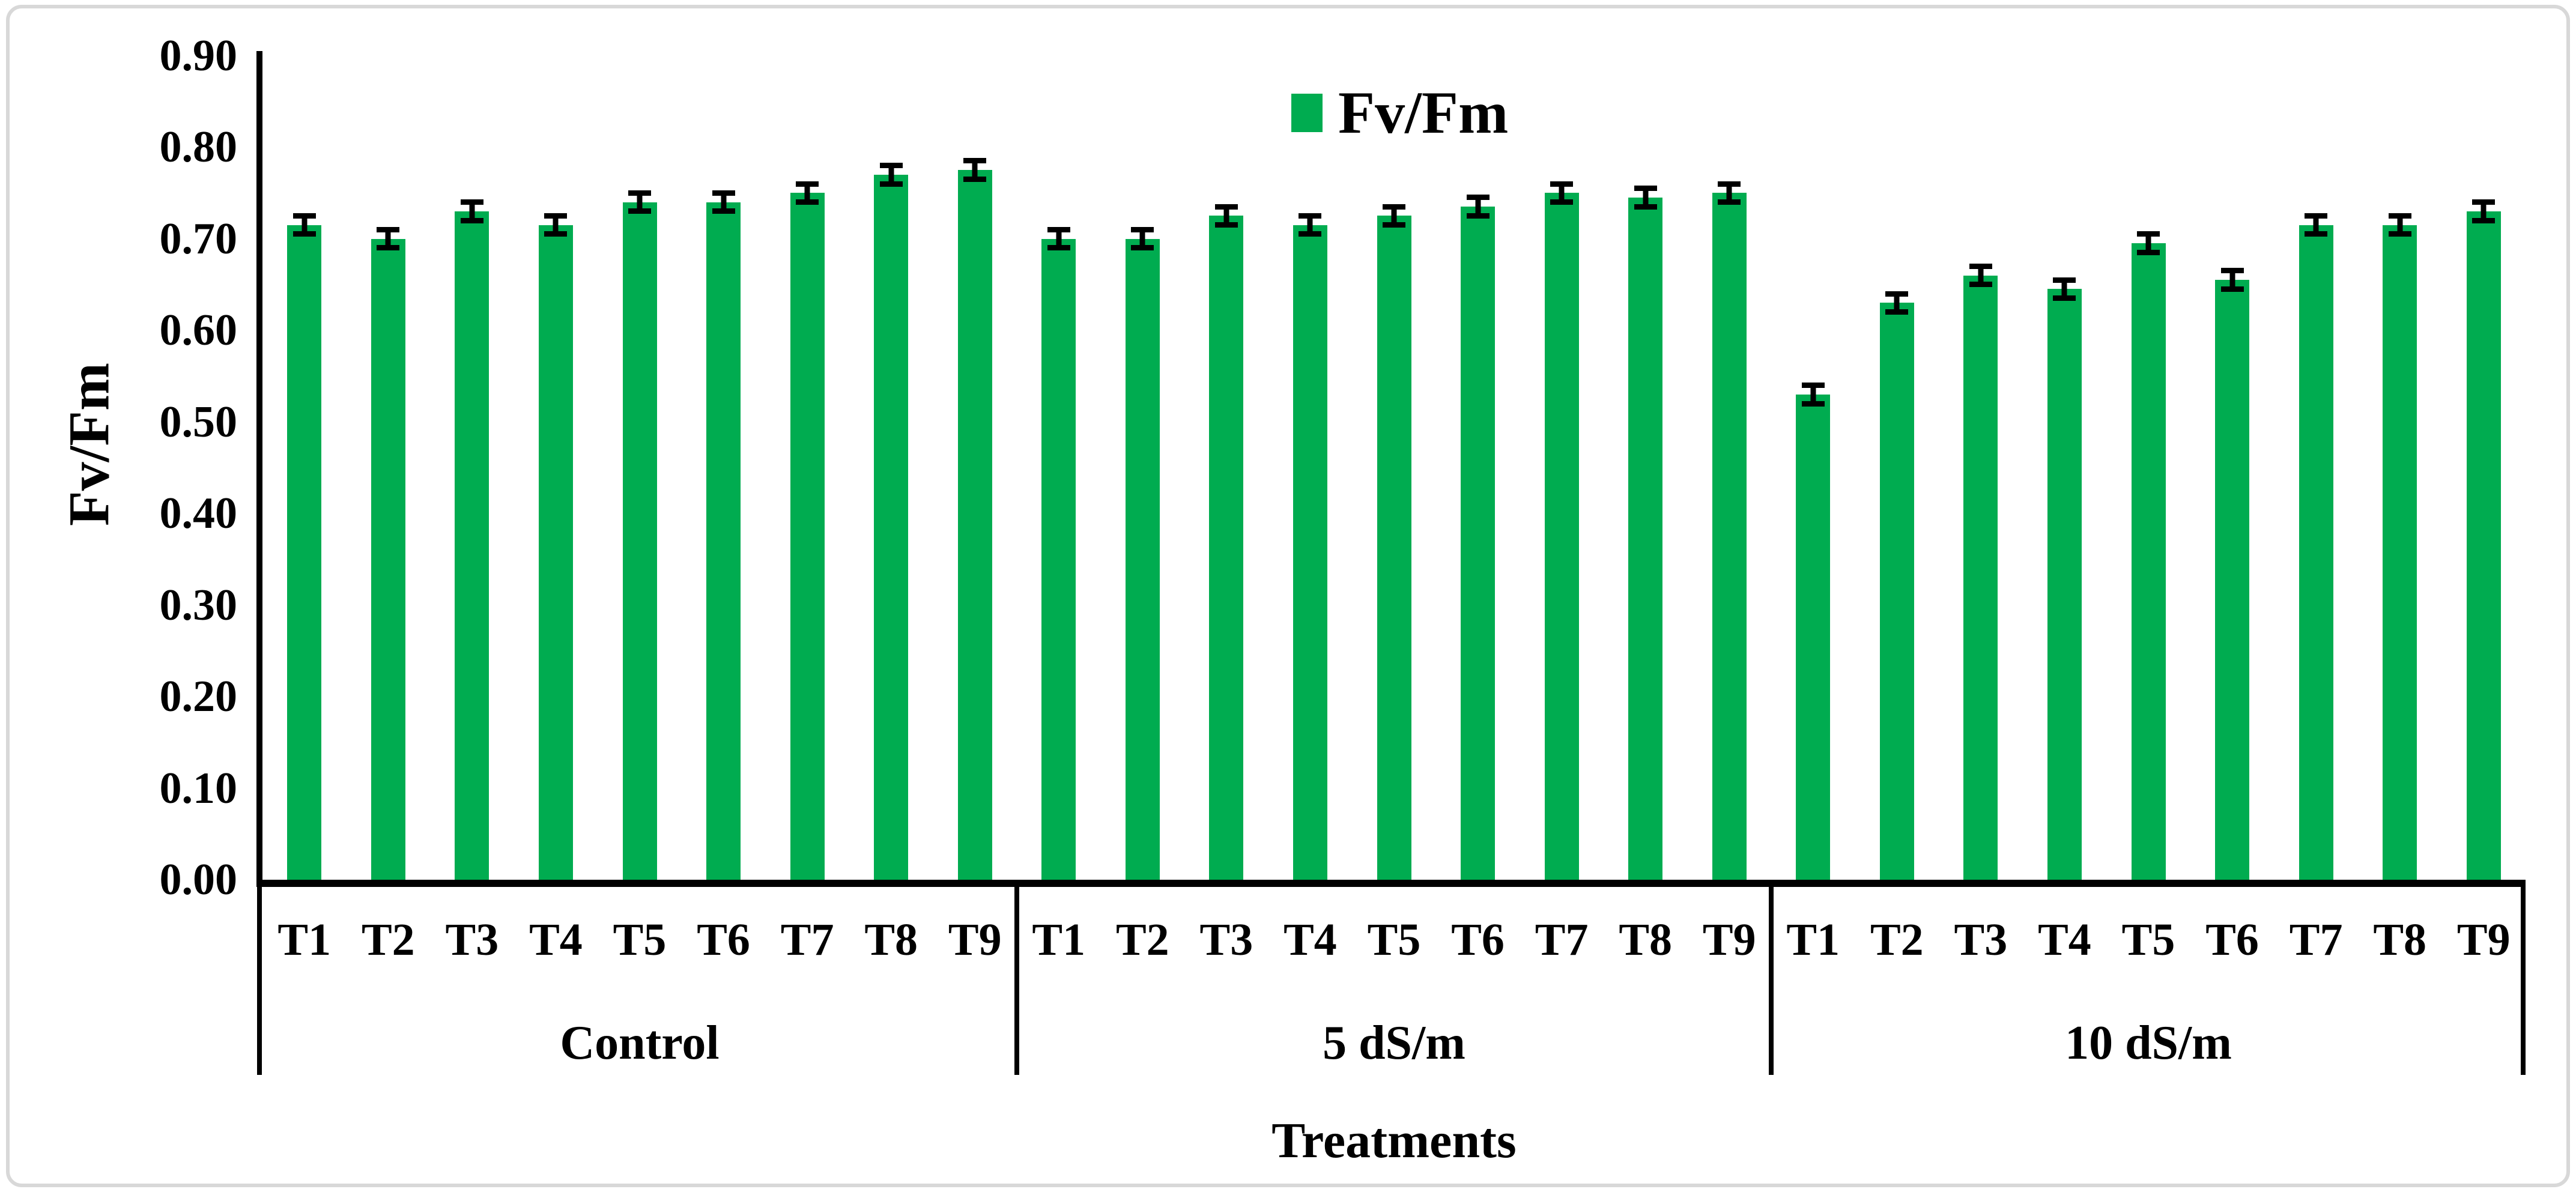 The width and height of the screenshot is (2576, 1192). What do you see at coordinates (1394, 1141) in the screenshot?
I see `x-axis-title: Treatments` at bounding box center [1394, 1141].